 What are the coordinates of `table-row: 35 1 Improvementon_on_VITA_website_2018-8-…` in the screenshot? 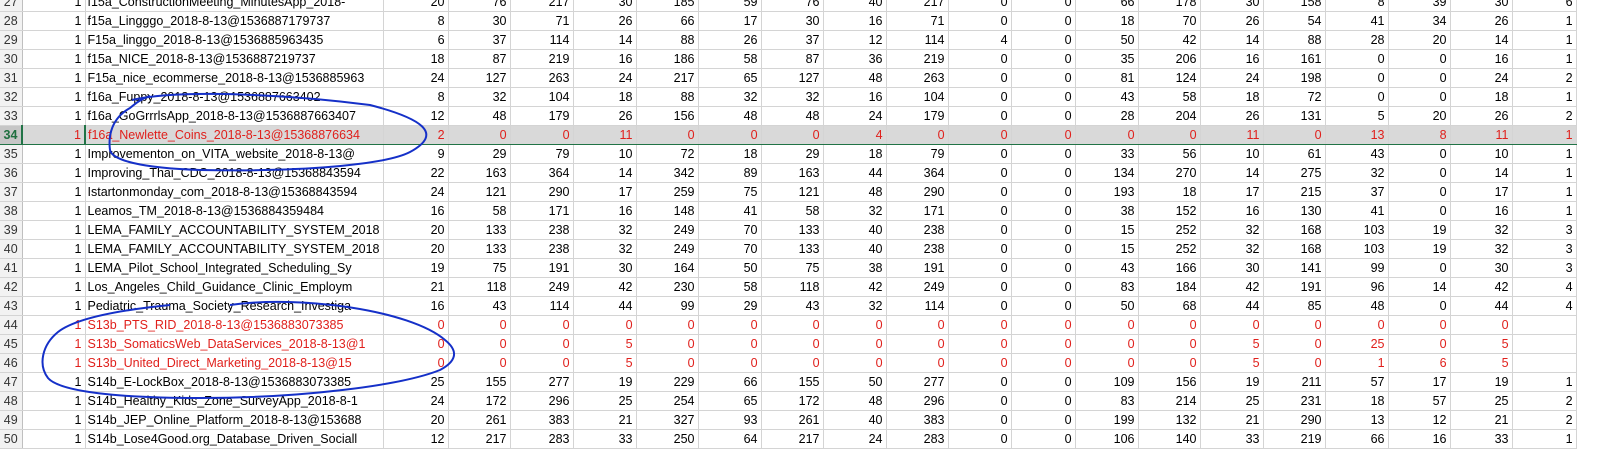 It's located at (788, 154).